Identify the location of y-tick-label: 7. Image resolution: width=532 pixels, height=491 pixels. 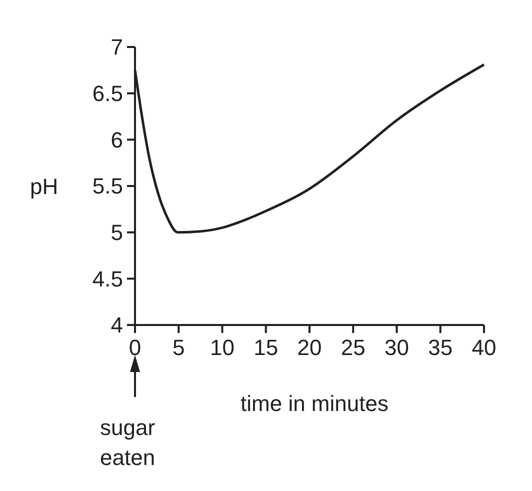
(116, 47).